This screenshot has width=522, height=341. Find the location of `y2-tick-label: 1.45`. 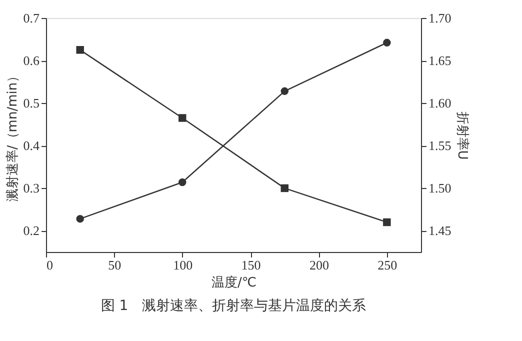

y2-tick-label: 1.45 is located at coordinates (440, 230).